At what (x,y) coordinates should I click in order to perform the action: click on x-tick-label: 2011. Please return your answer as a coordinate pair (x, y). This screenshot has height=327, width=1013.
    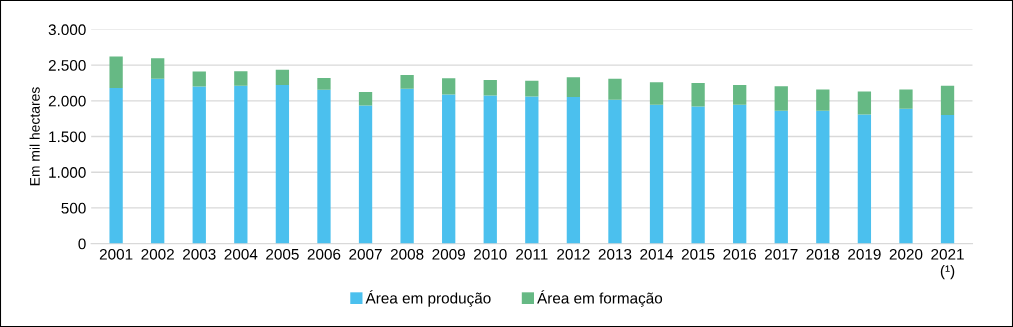
    Looking at the image, I should click on (532, 254).